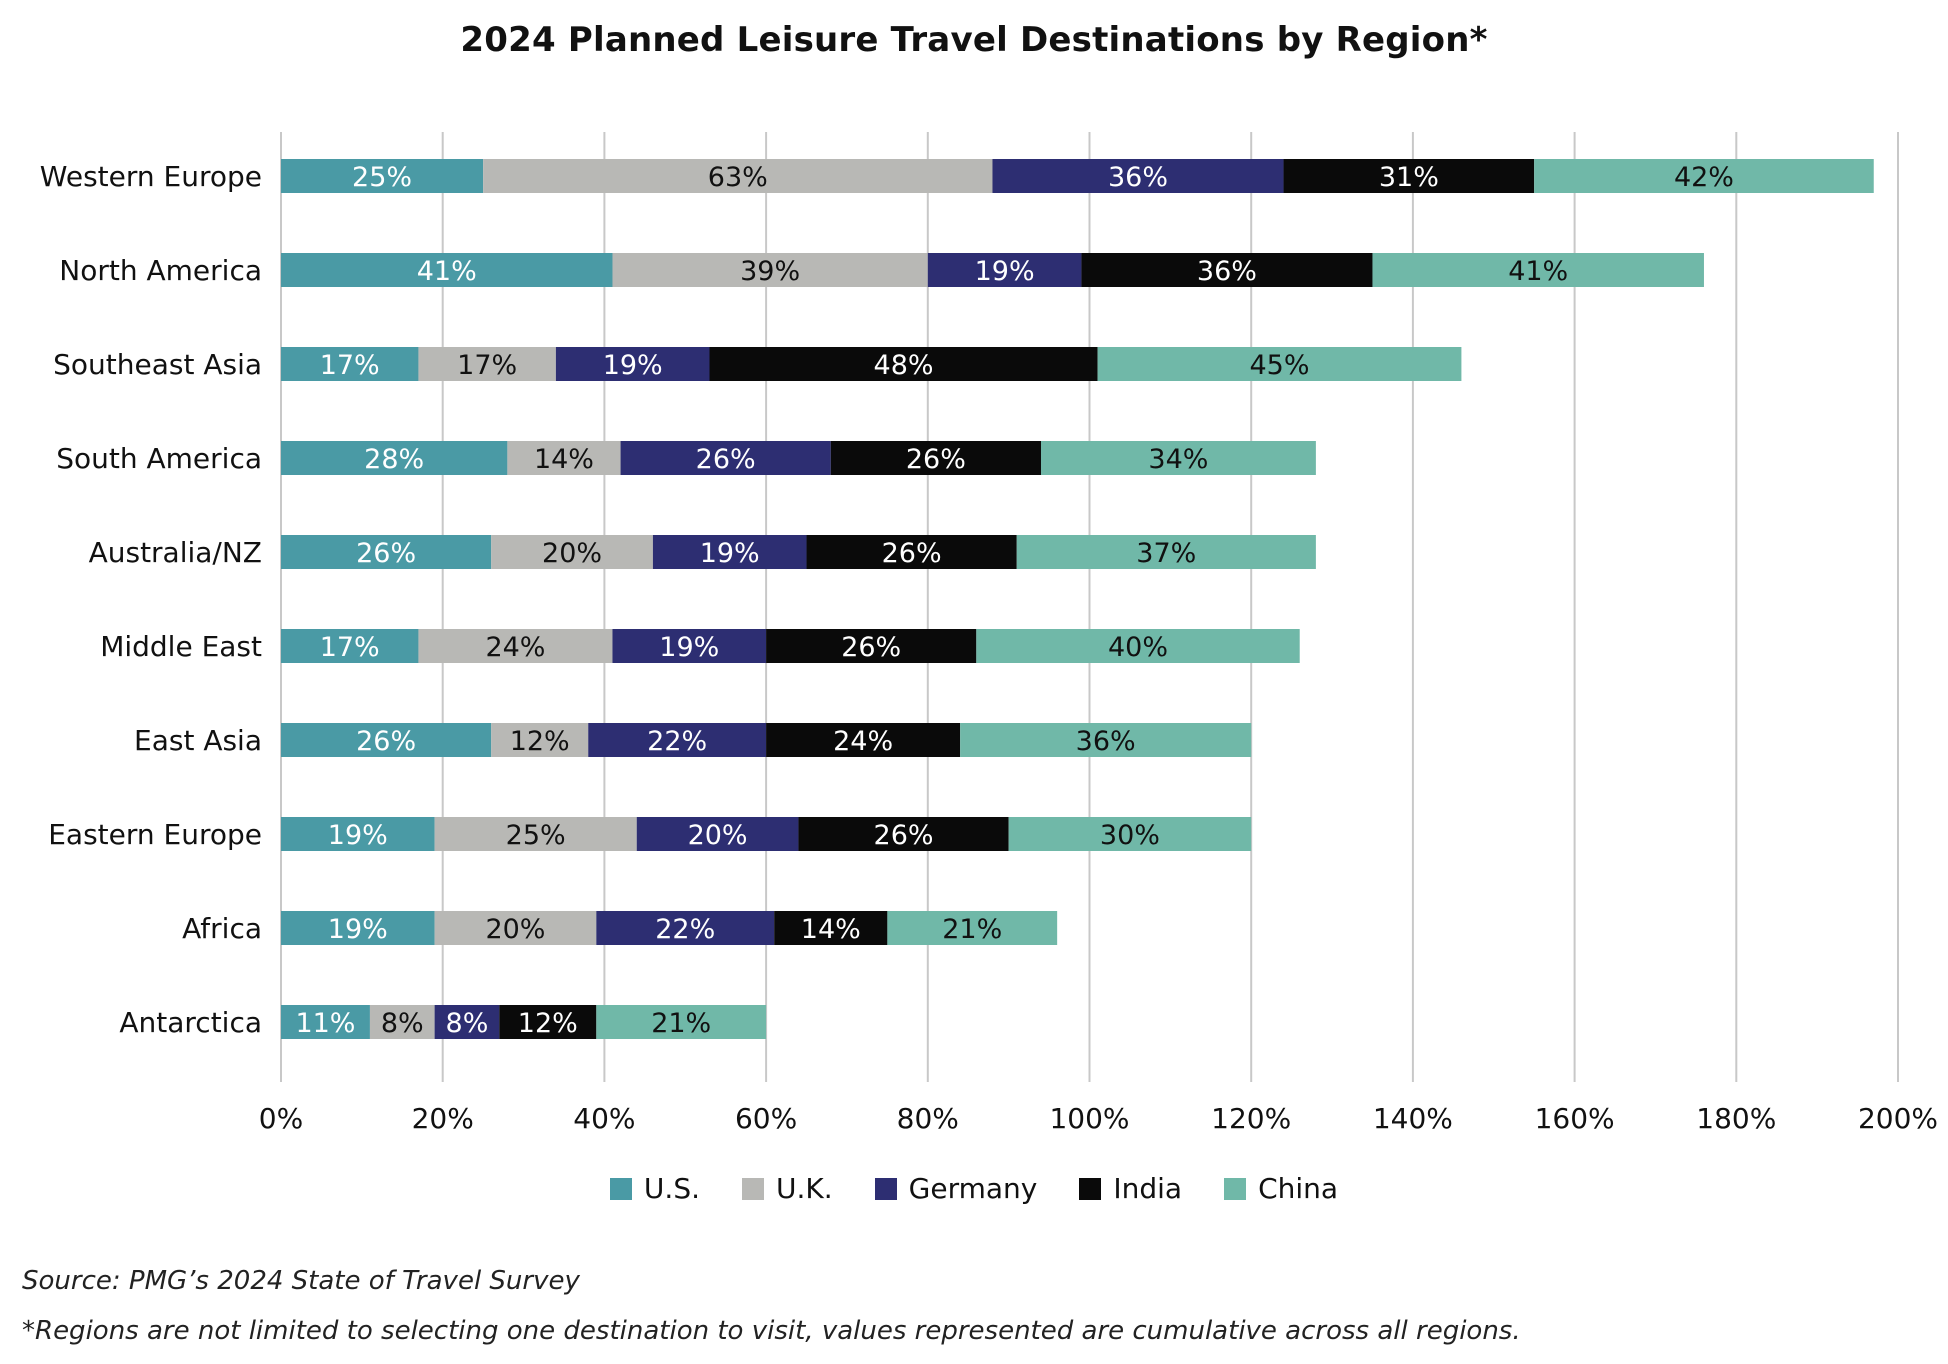 The height and width of the screenshot is (1364, 1948). I want to click on bar-east-asia-u-k, so click(540, 740).